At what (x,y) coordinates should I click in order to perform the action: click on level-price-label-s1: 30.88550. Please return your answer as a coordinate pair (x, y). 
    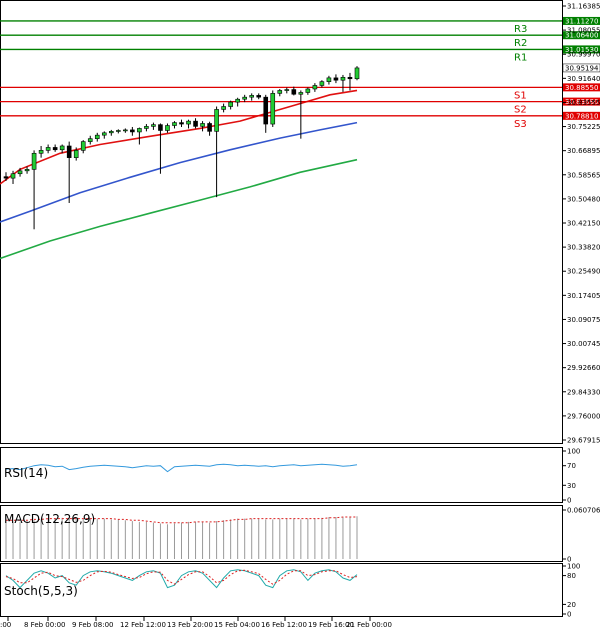
    Looking at the image, I should click on (581, 88).